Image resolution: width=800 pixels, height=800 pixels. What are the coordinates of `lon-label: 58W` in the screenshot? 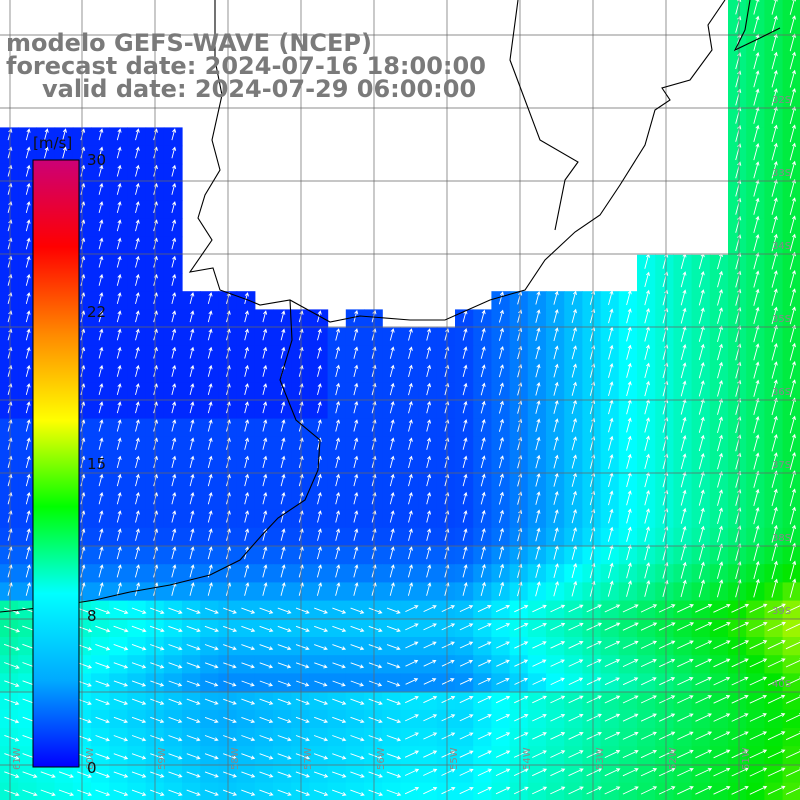 It's located at (235, 758).